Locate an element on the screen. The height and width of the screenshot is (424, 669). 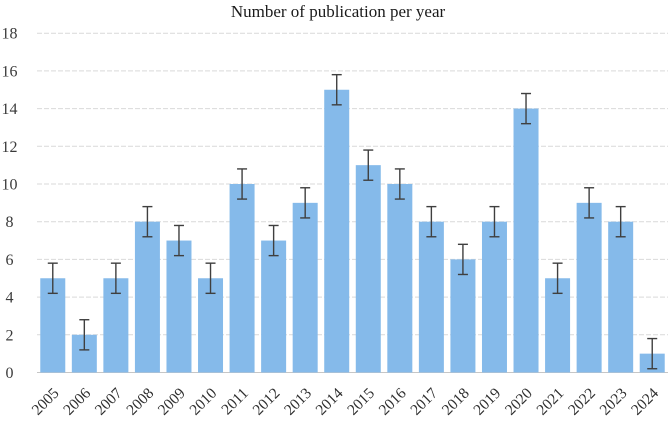
x-tick-label: 2018 is located at coordinates (456, 402).